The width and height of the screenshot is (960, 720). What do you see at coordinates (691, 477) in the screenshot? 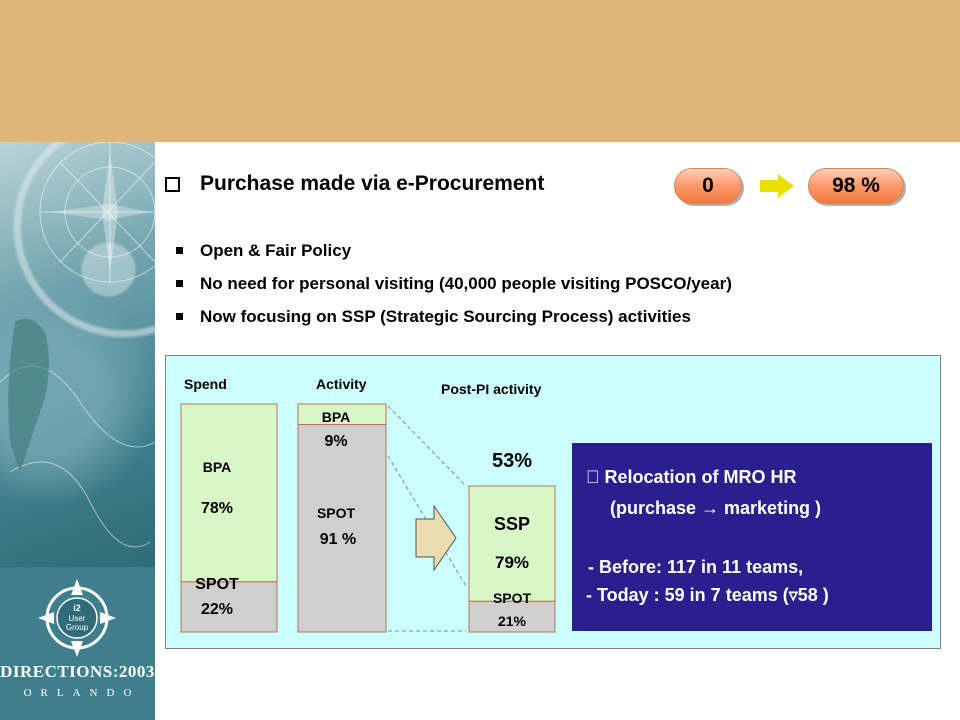
I see `note-line-1:  Relocation of MRO HR` at bounding box center [691, 477].